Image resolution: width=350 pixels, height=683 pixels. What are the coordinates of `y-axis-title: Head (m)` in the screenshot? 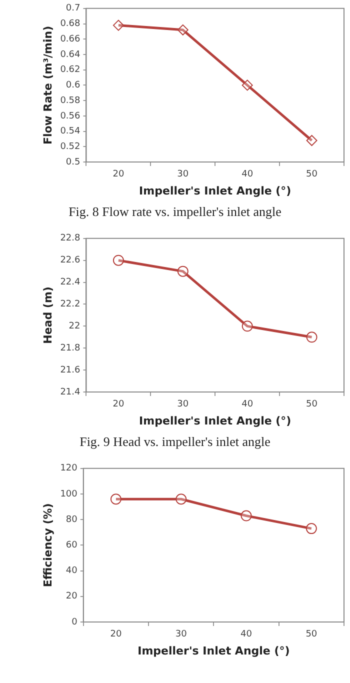 It's located at (47, 315).